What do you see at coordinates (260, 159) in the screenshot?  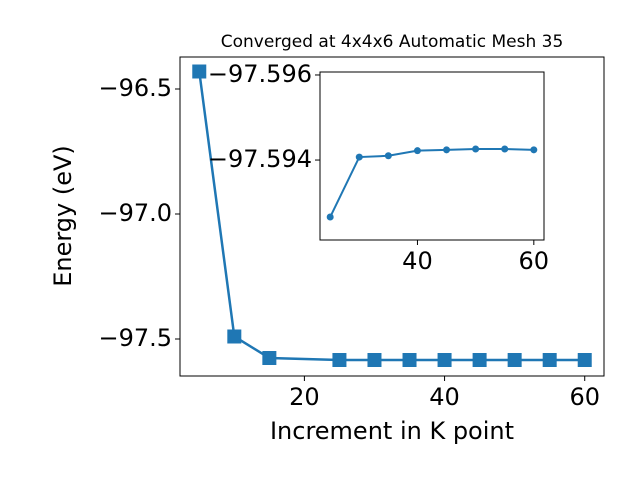 I see `y-tick-label: −97.594` at bounding box center [260, 159].